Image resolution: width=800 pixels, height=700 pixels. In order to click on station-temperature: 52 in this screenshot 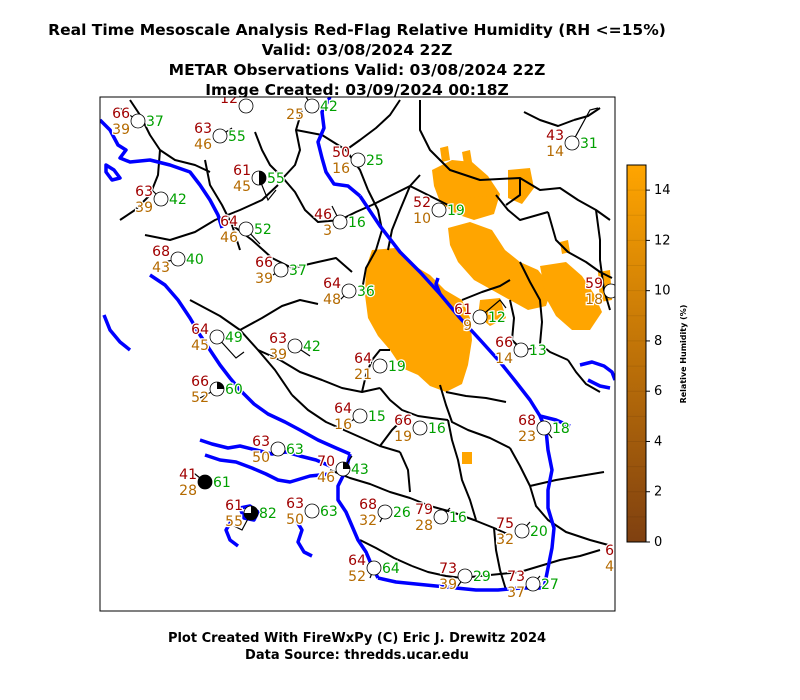, I will do `click(422, 203)`.